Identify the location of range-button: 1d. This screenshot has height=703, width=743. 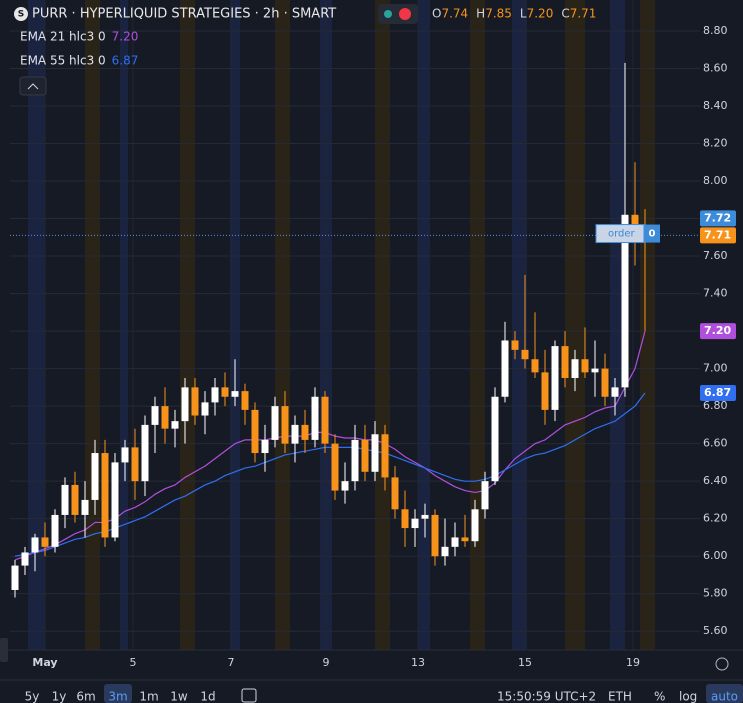
(207, 696).